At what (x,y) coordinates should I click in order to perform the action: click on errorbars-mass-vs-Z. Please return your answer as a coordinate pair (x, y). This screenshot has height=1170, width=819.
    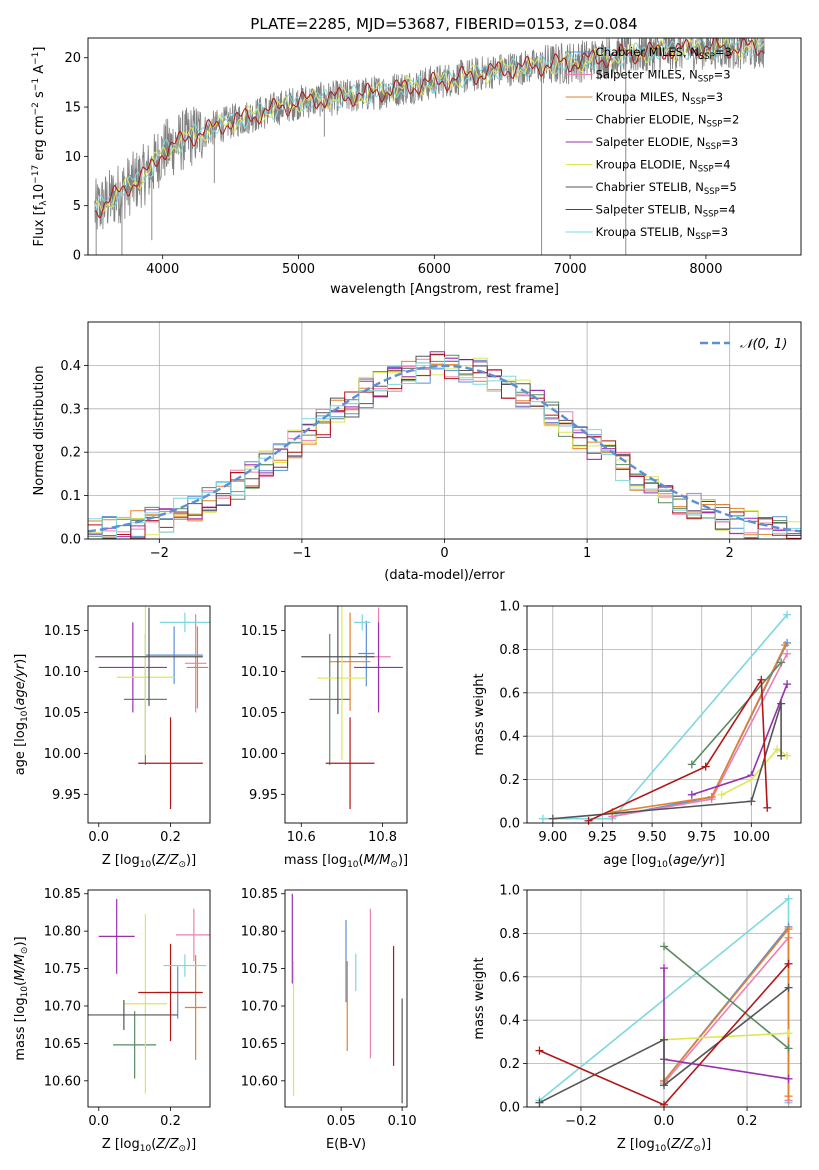
    Looking at the image, I should click on (149, 996).